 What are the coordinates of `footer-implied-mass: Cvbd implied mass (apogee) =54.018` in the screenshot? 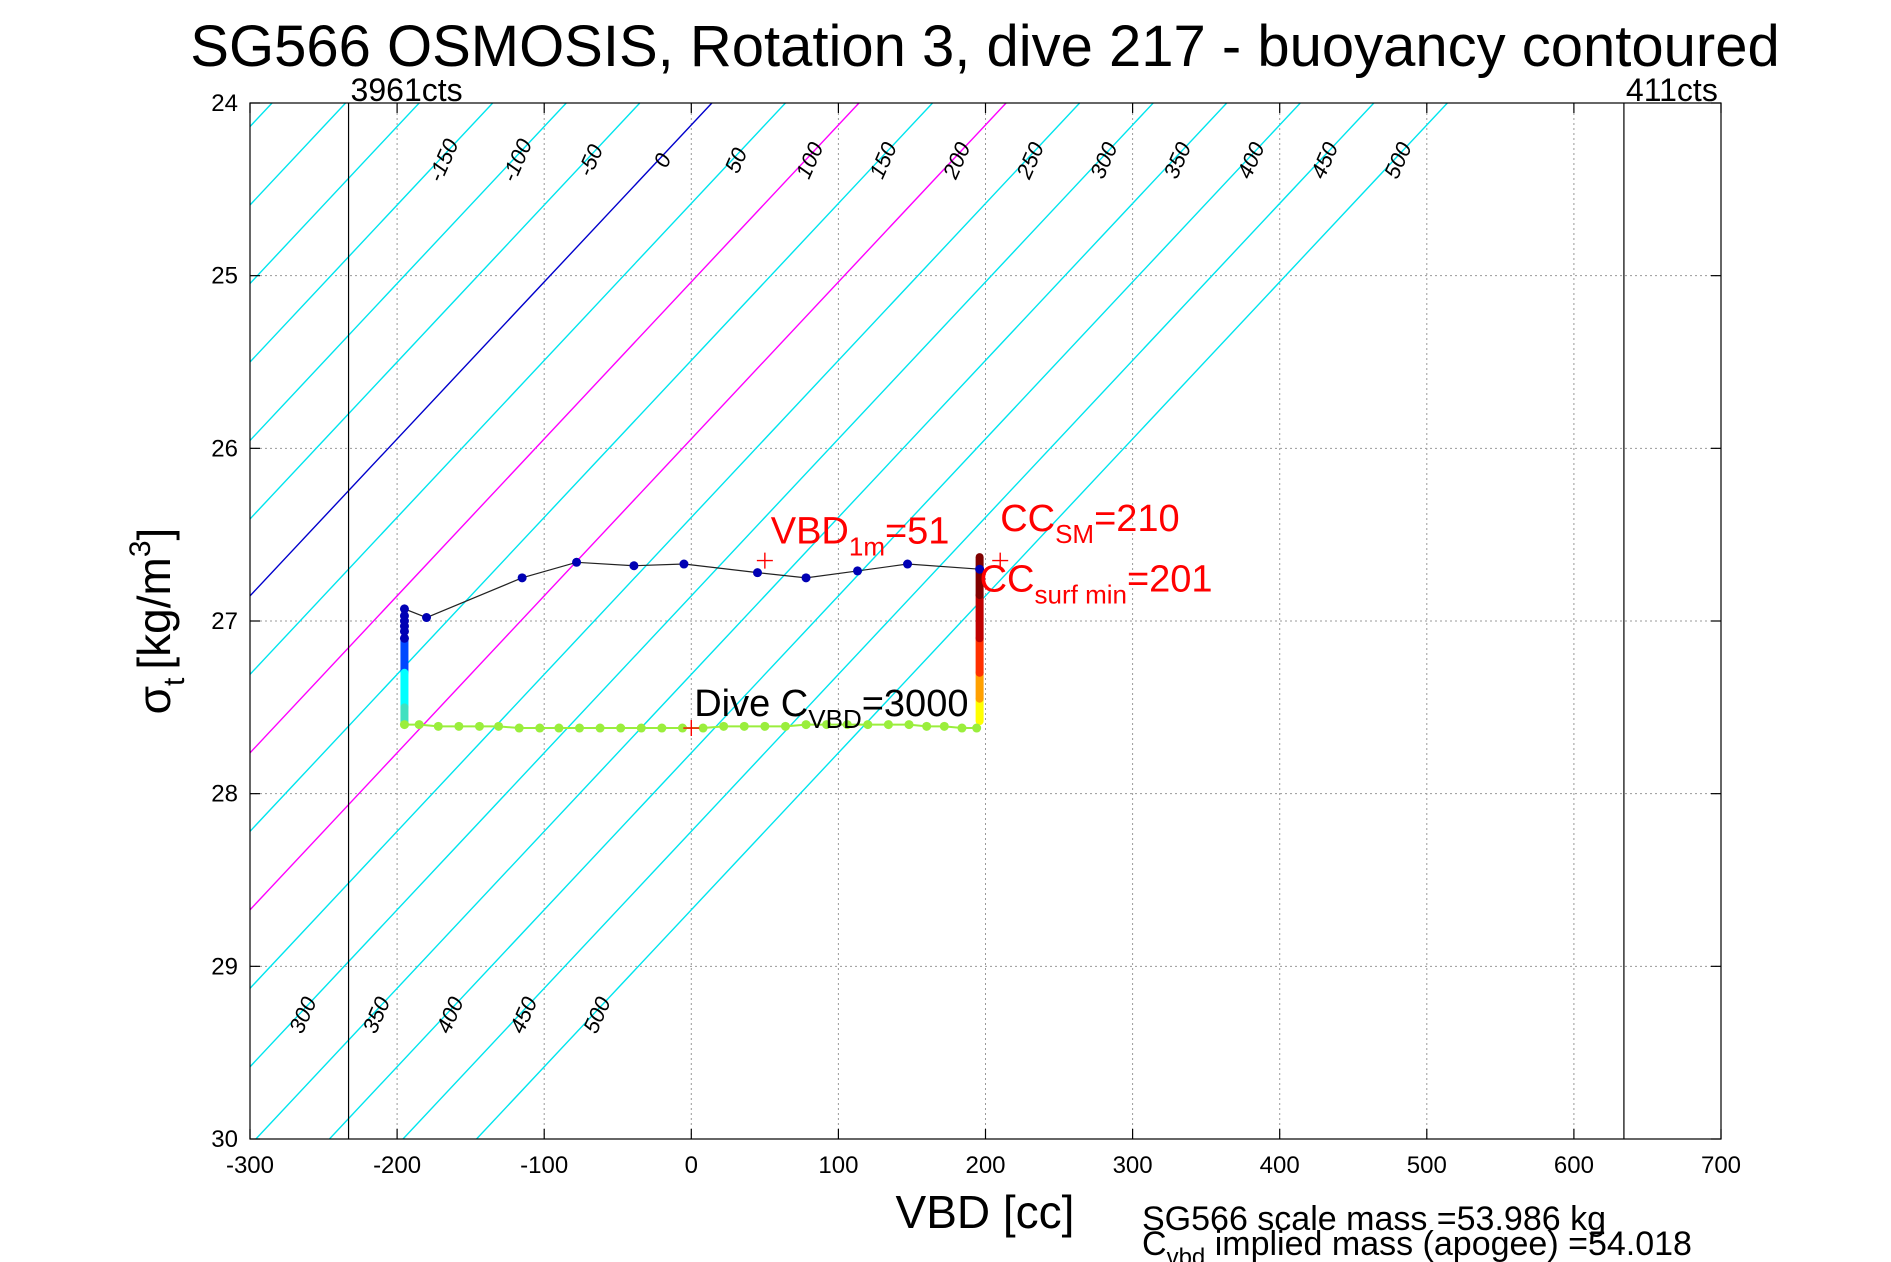 It's located at (1417, 1243).